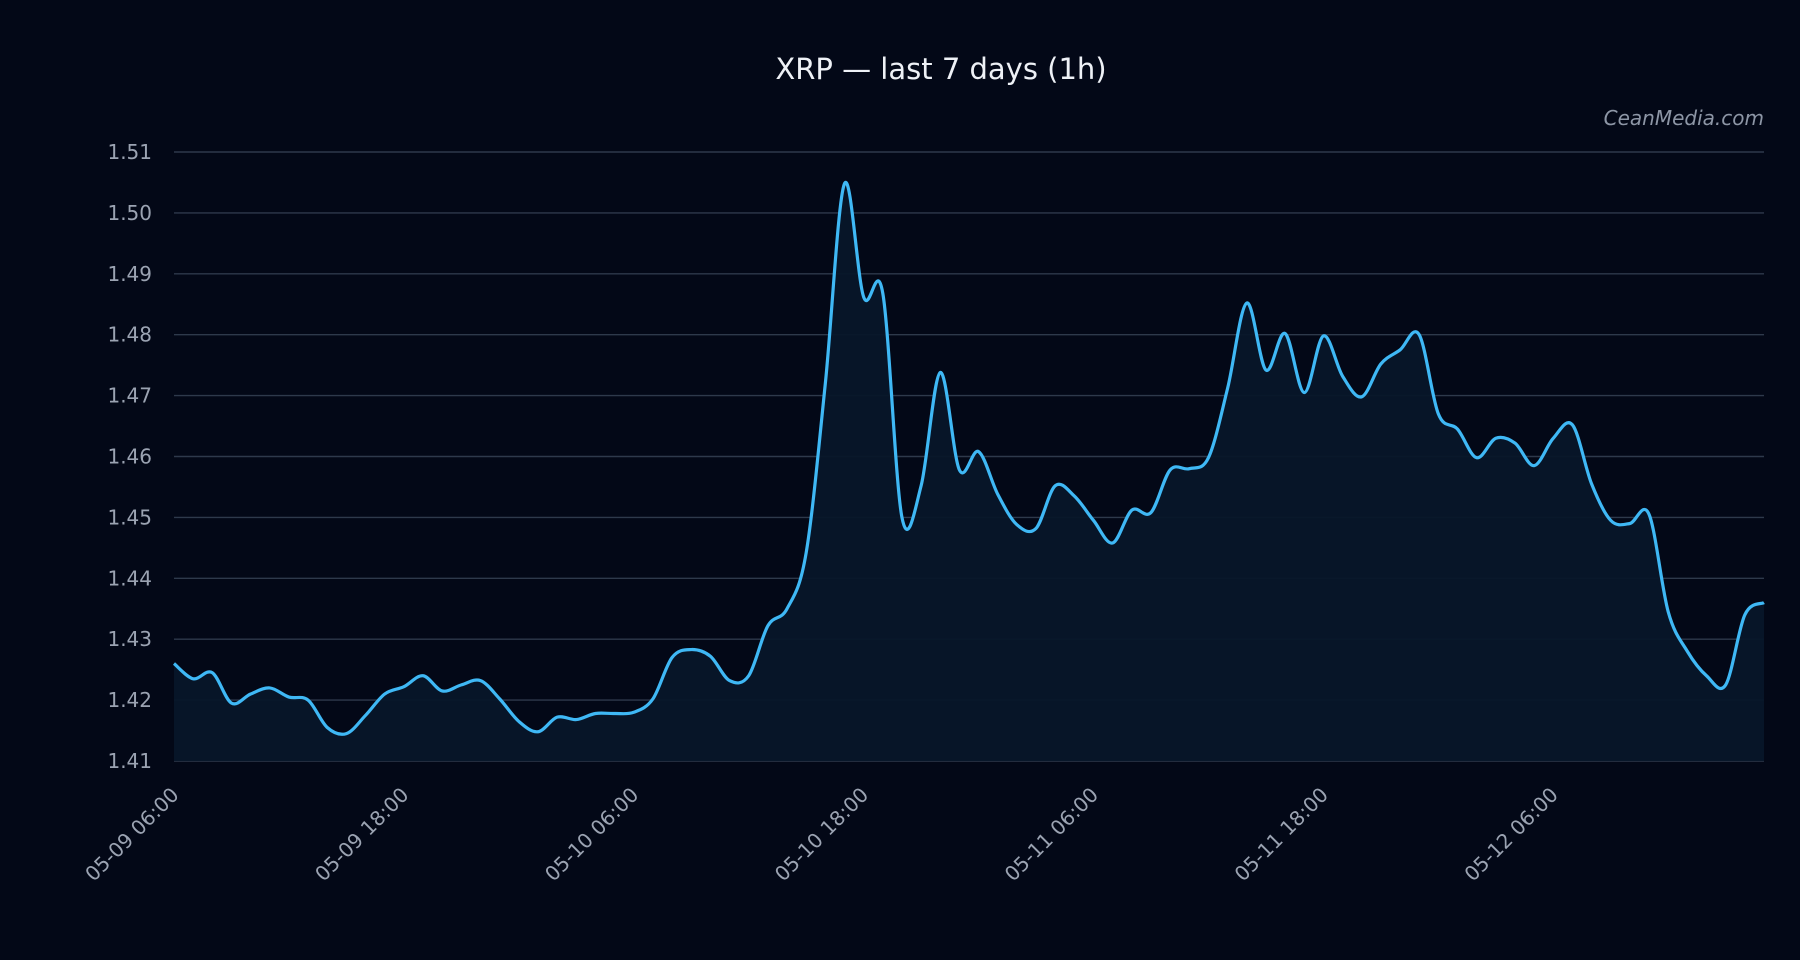 The height and width of the screenshot is (960, 1800). I want to click on y-tick-label: 1.47, so click(129, 396).